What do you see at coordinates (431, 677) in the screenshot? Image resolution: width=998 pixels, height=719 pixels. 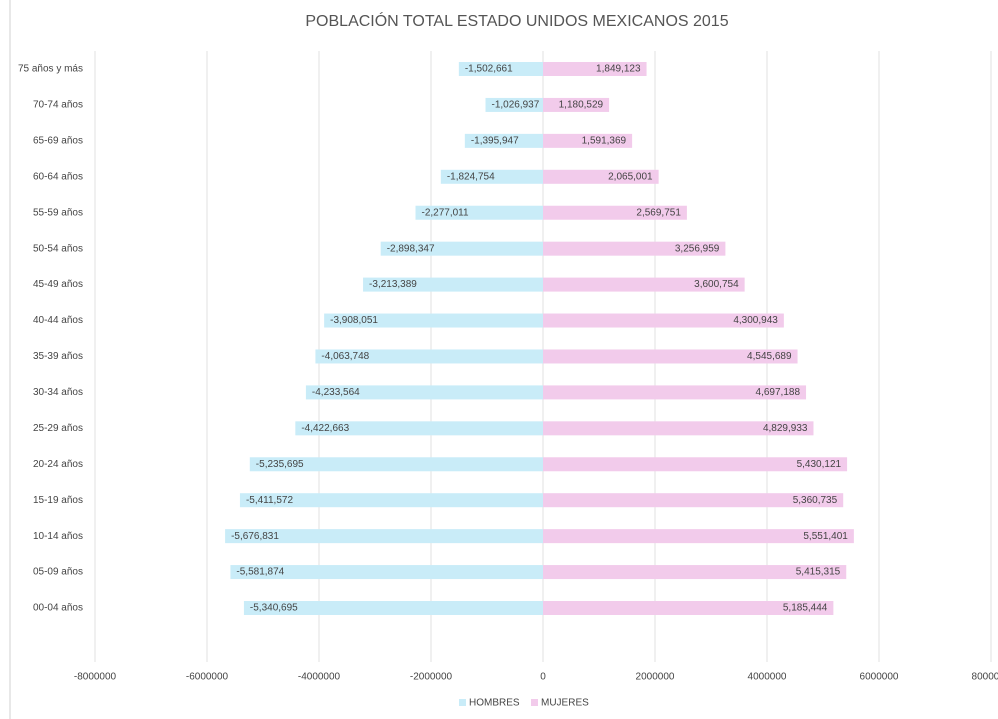 I see `x-tick-label: -2000000` at bounding box center [431, 677].